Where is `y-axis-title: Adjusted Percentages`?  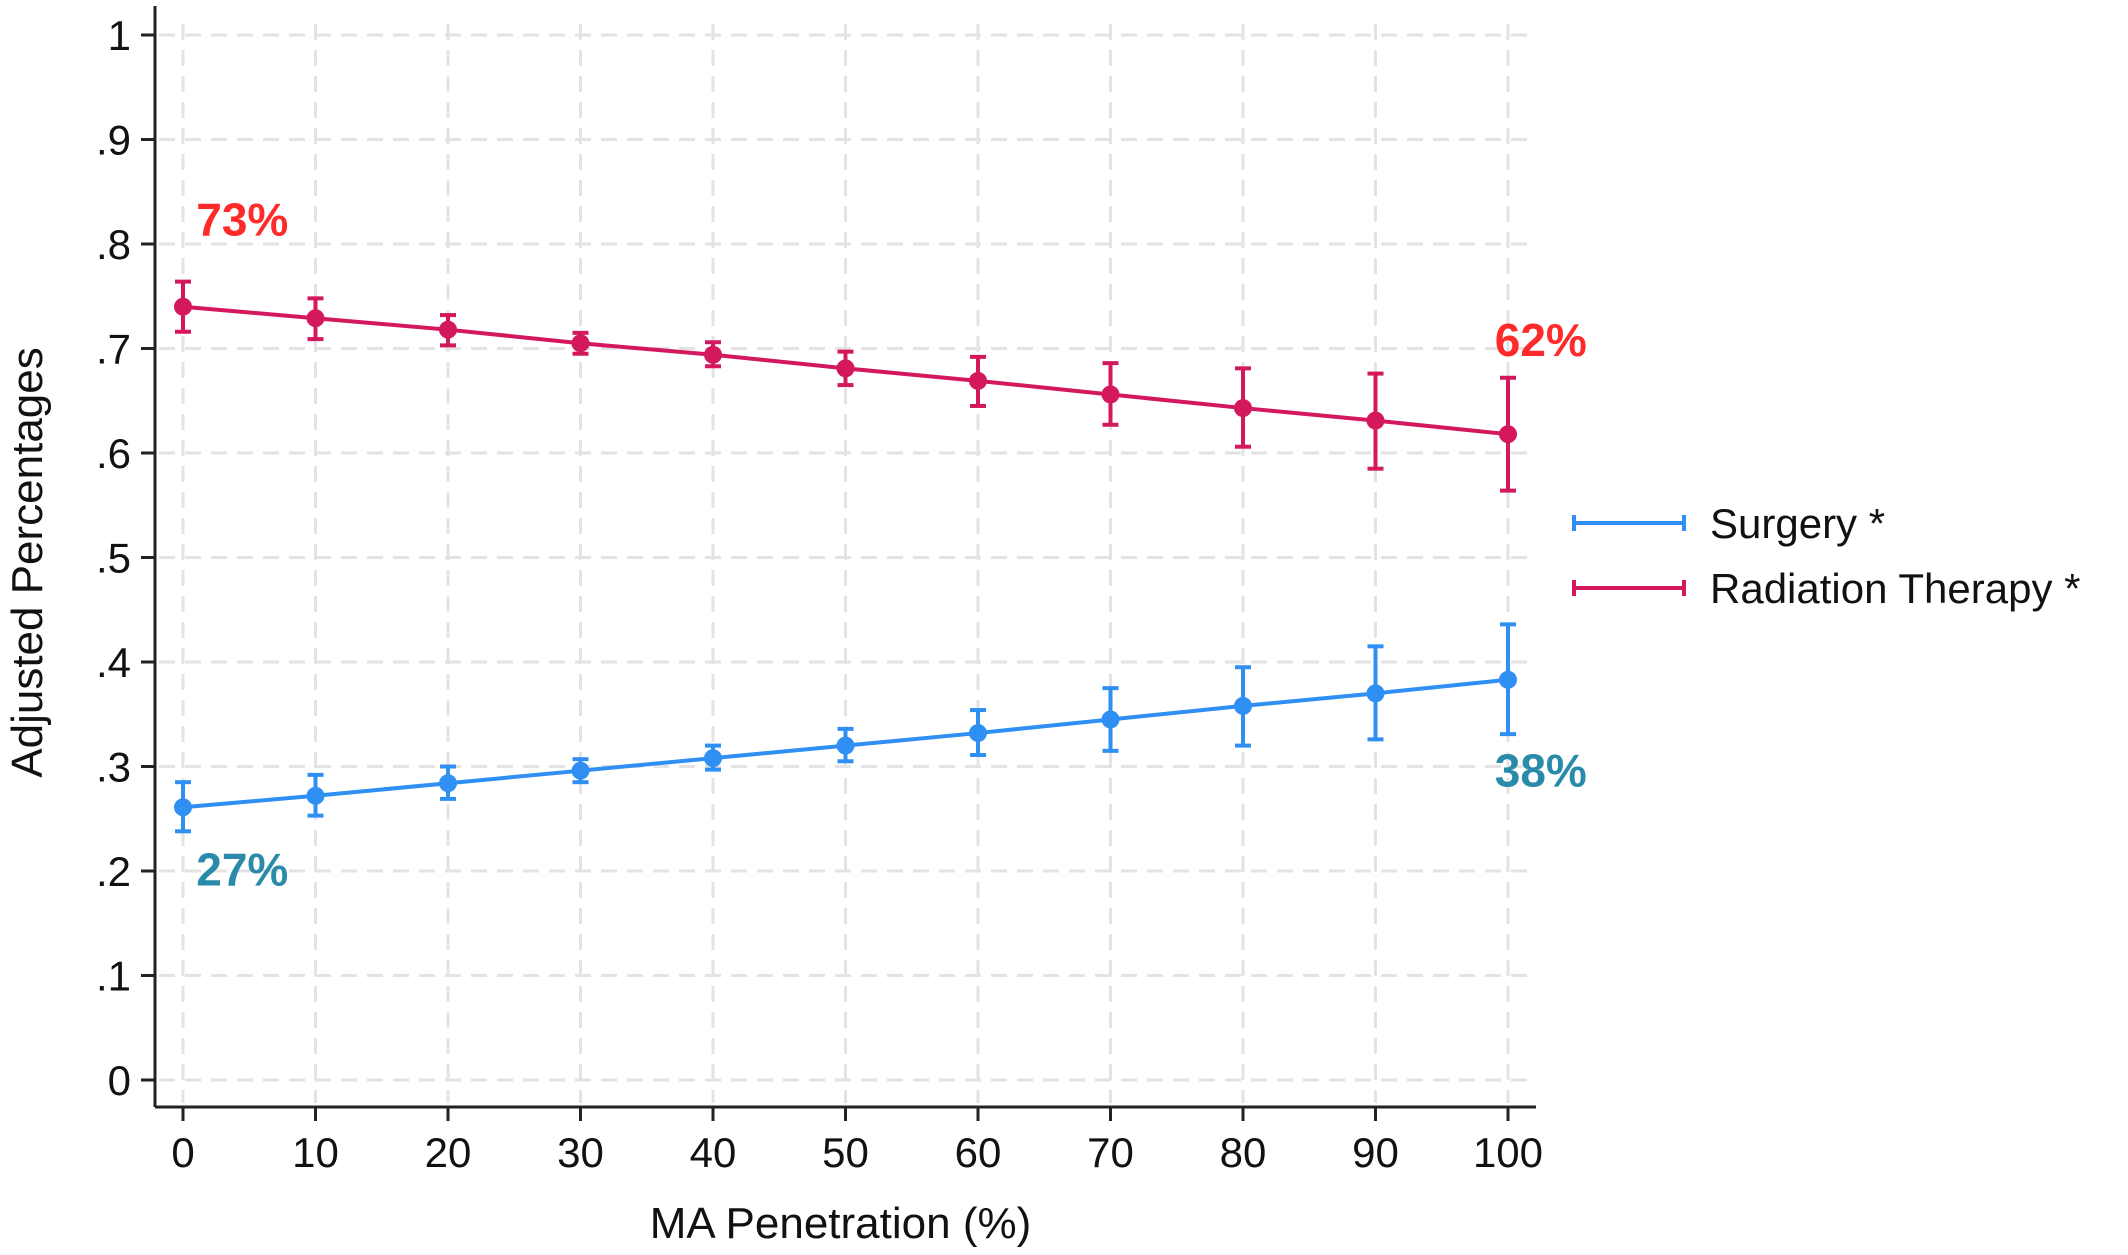
y-axis-title: Adjusted Percentages is located at coordinates (27, 562).